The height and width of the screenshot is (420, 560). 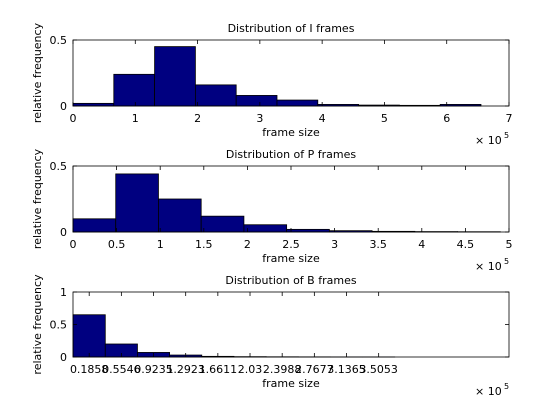 I want to click on x-tick-label: 1.2923, so click(x=185, y=369).